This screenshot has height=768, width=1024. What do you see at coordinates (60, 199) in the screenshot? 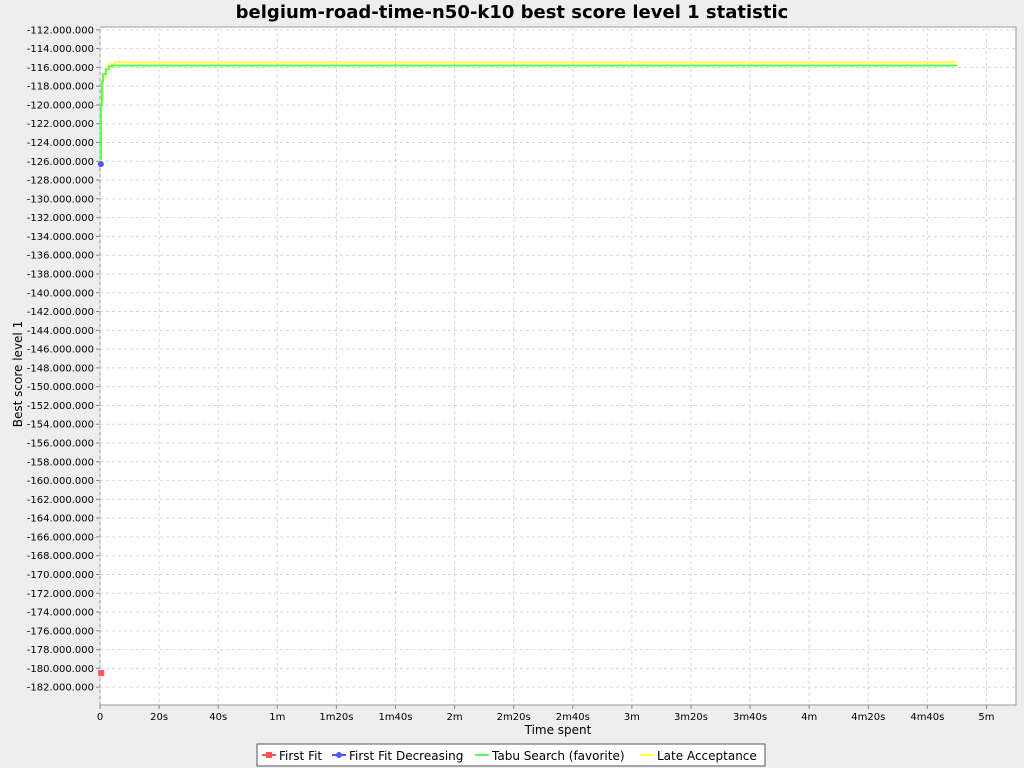
I see `y-tick-label: -130.000.000` at bounding box center [60, 199].